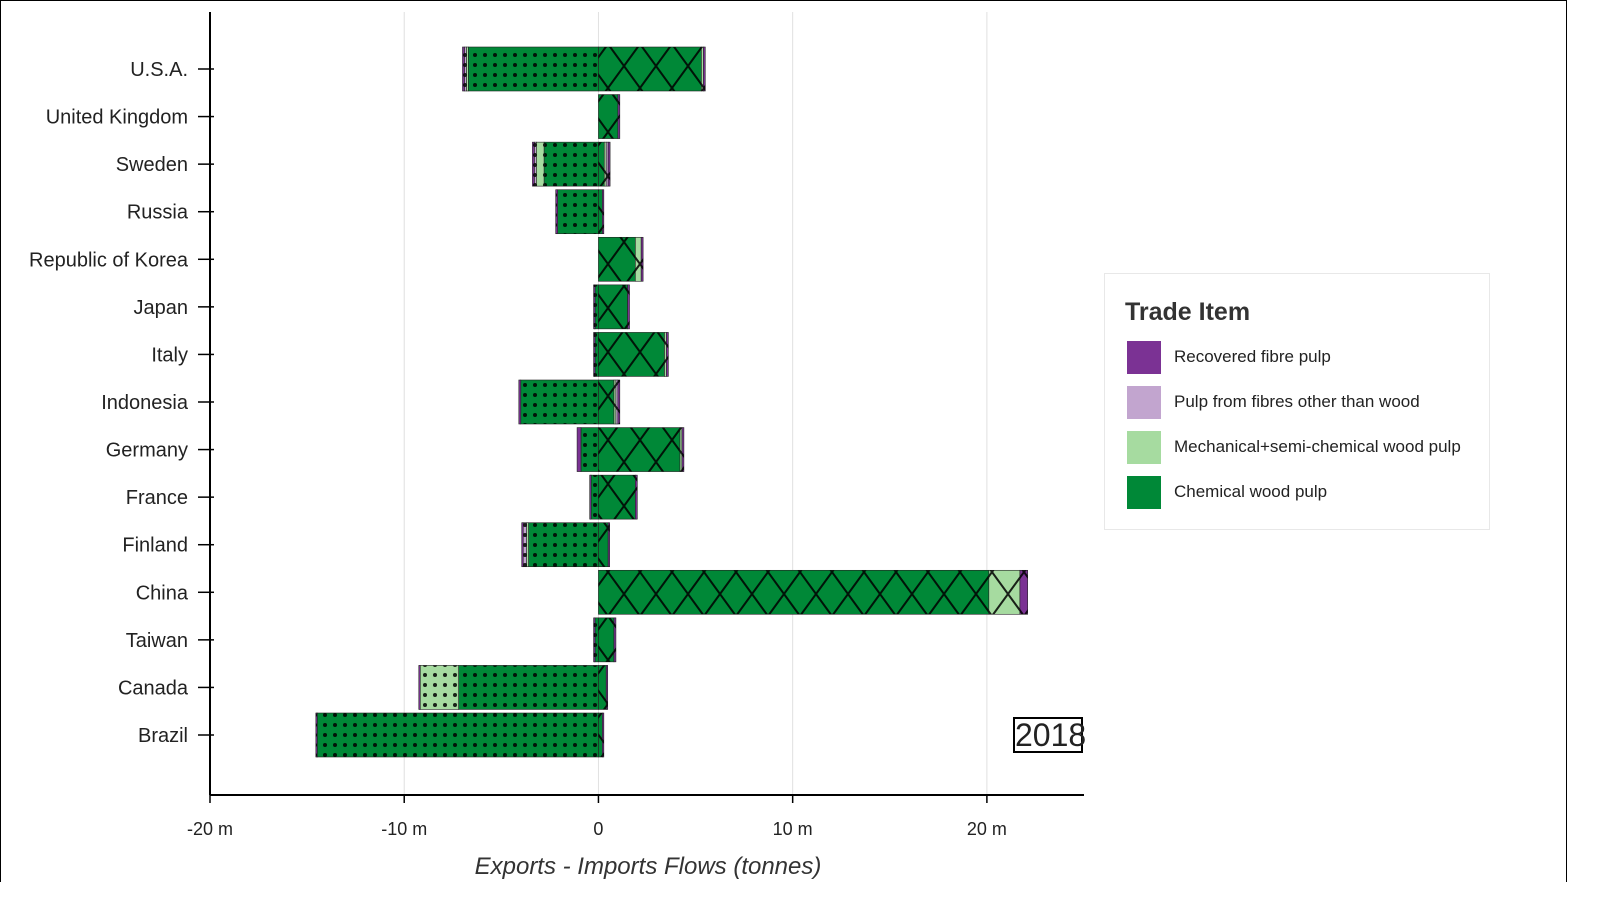 The width and height of the screenshot is (1600, 900). What do you see at coordinates (793, 829) in the screenshot?
I see `x-tick-label: 10 m` at bounding box center [793, 829].